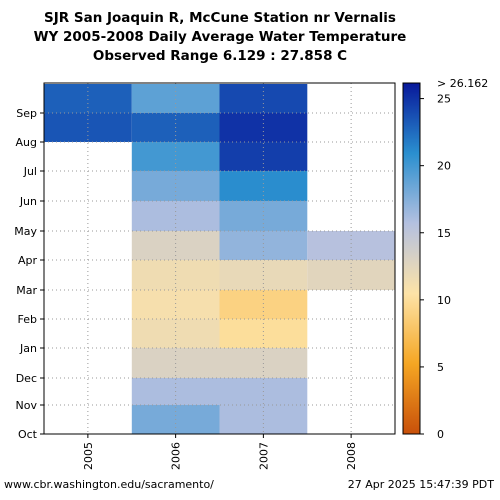 This screenshot has width=500, height=500. I want to click on y-tick-label: Dec, so click(26, 378).